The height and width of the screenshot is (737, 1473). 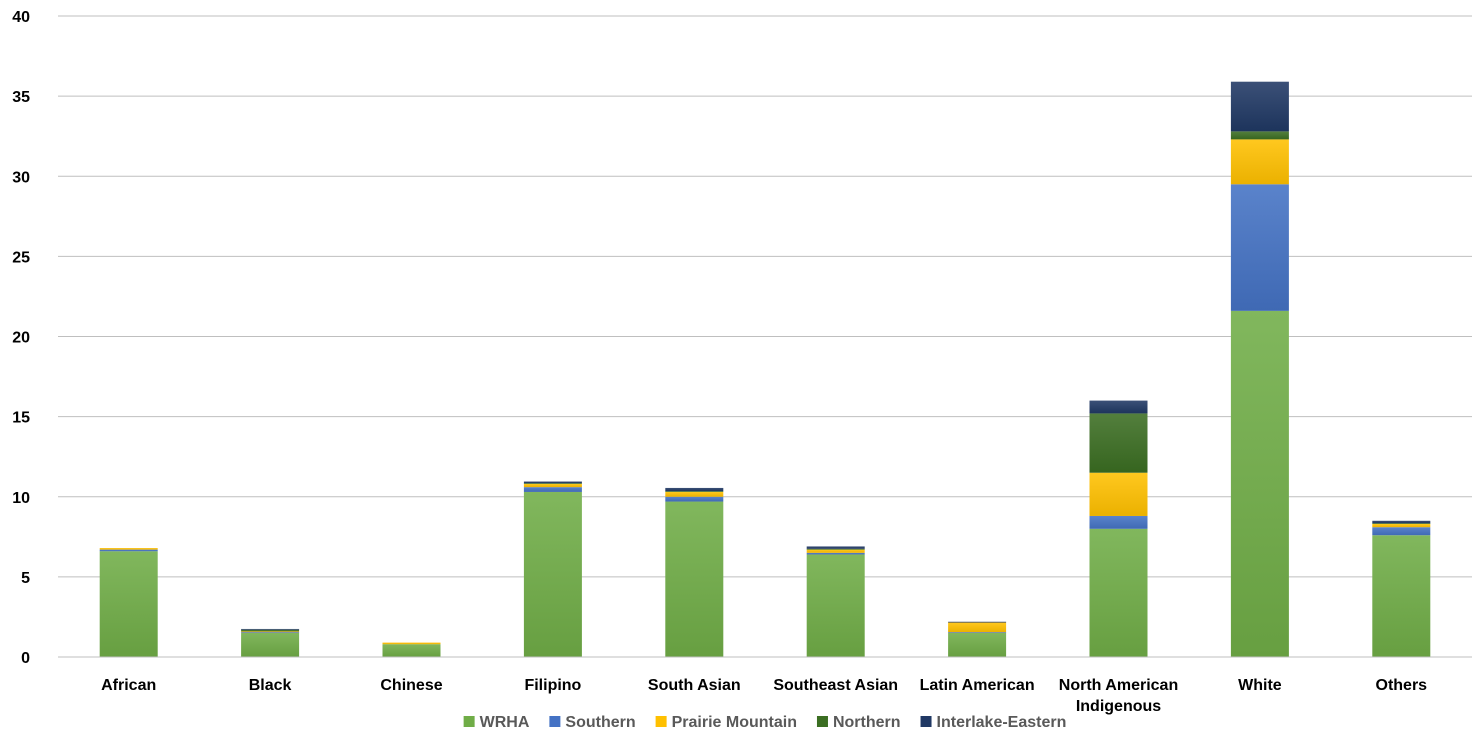 I want to click on legend-label: Prairie Mountain, so click(x=734, y=722).